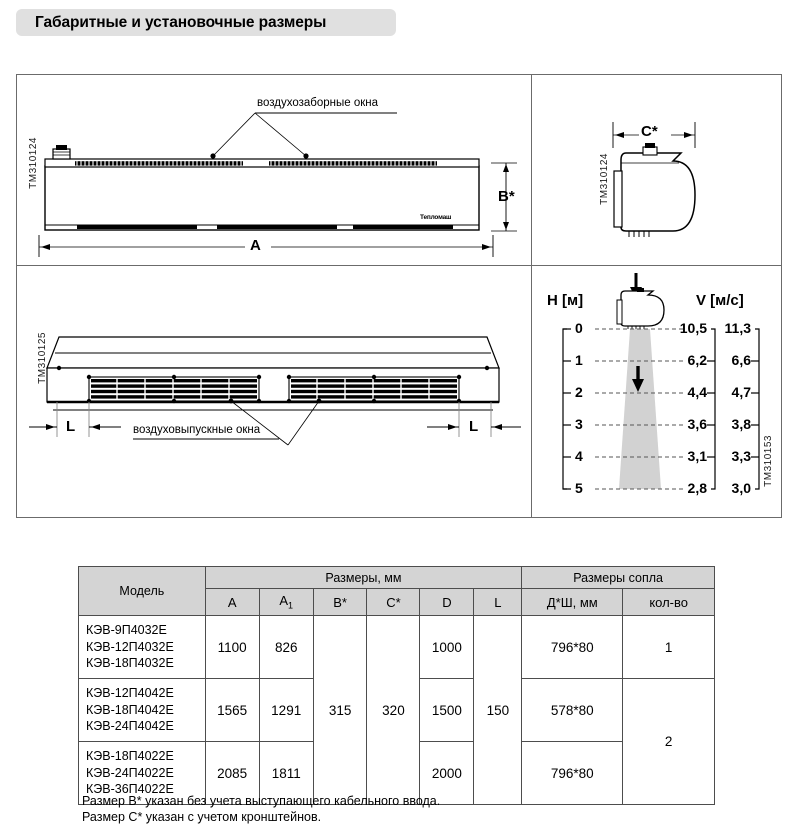 This screenshot has width=798, height=840. I want to click on chart-v2-value: 11,3, so click(737, 328).